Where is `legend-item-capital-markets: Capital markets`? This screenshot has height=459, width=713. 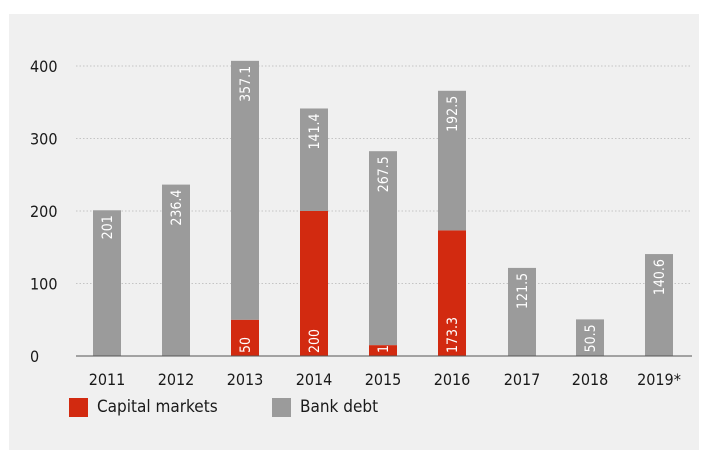 legend-item-capital-markets: Capital markets is located at coordinates (143, 407).